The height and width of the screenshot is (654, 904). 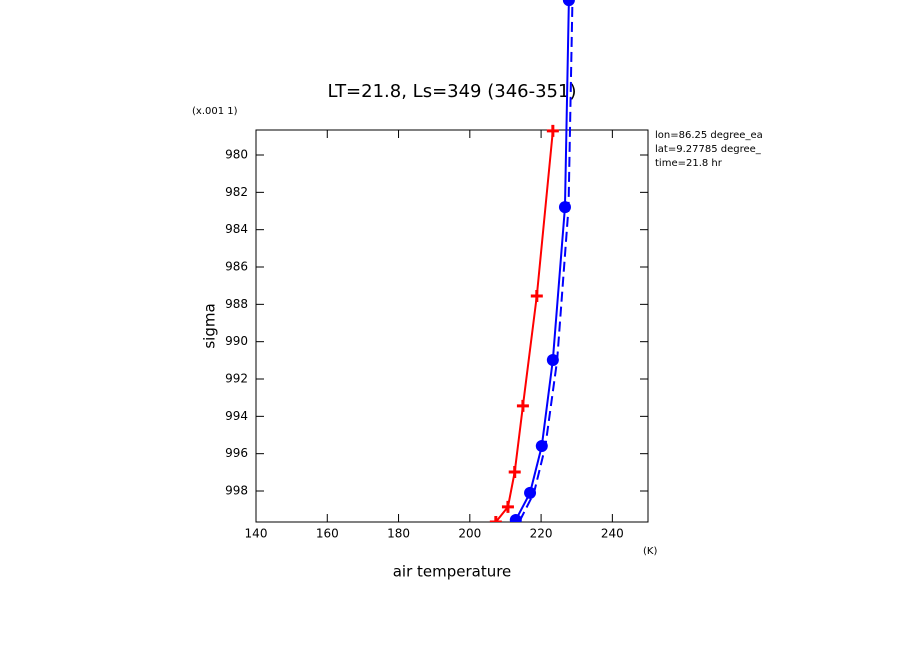 What do you see at coordinates (650, 551) in the screenshot?
I see `x-unit: (K)` at bounding box center [650, 551].